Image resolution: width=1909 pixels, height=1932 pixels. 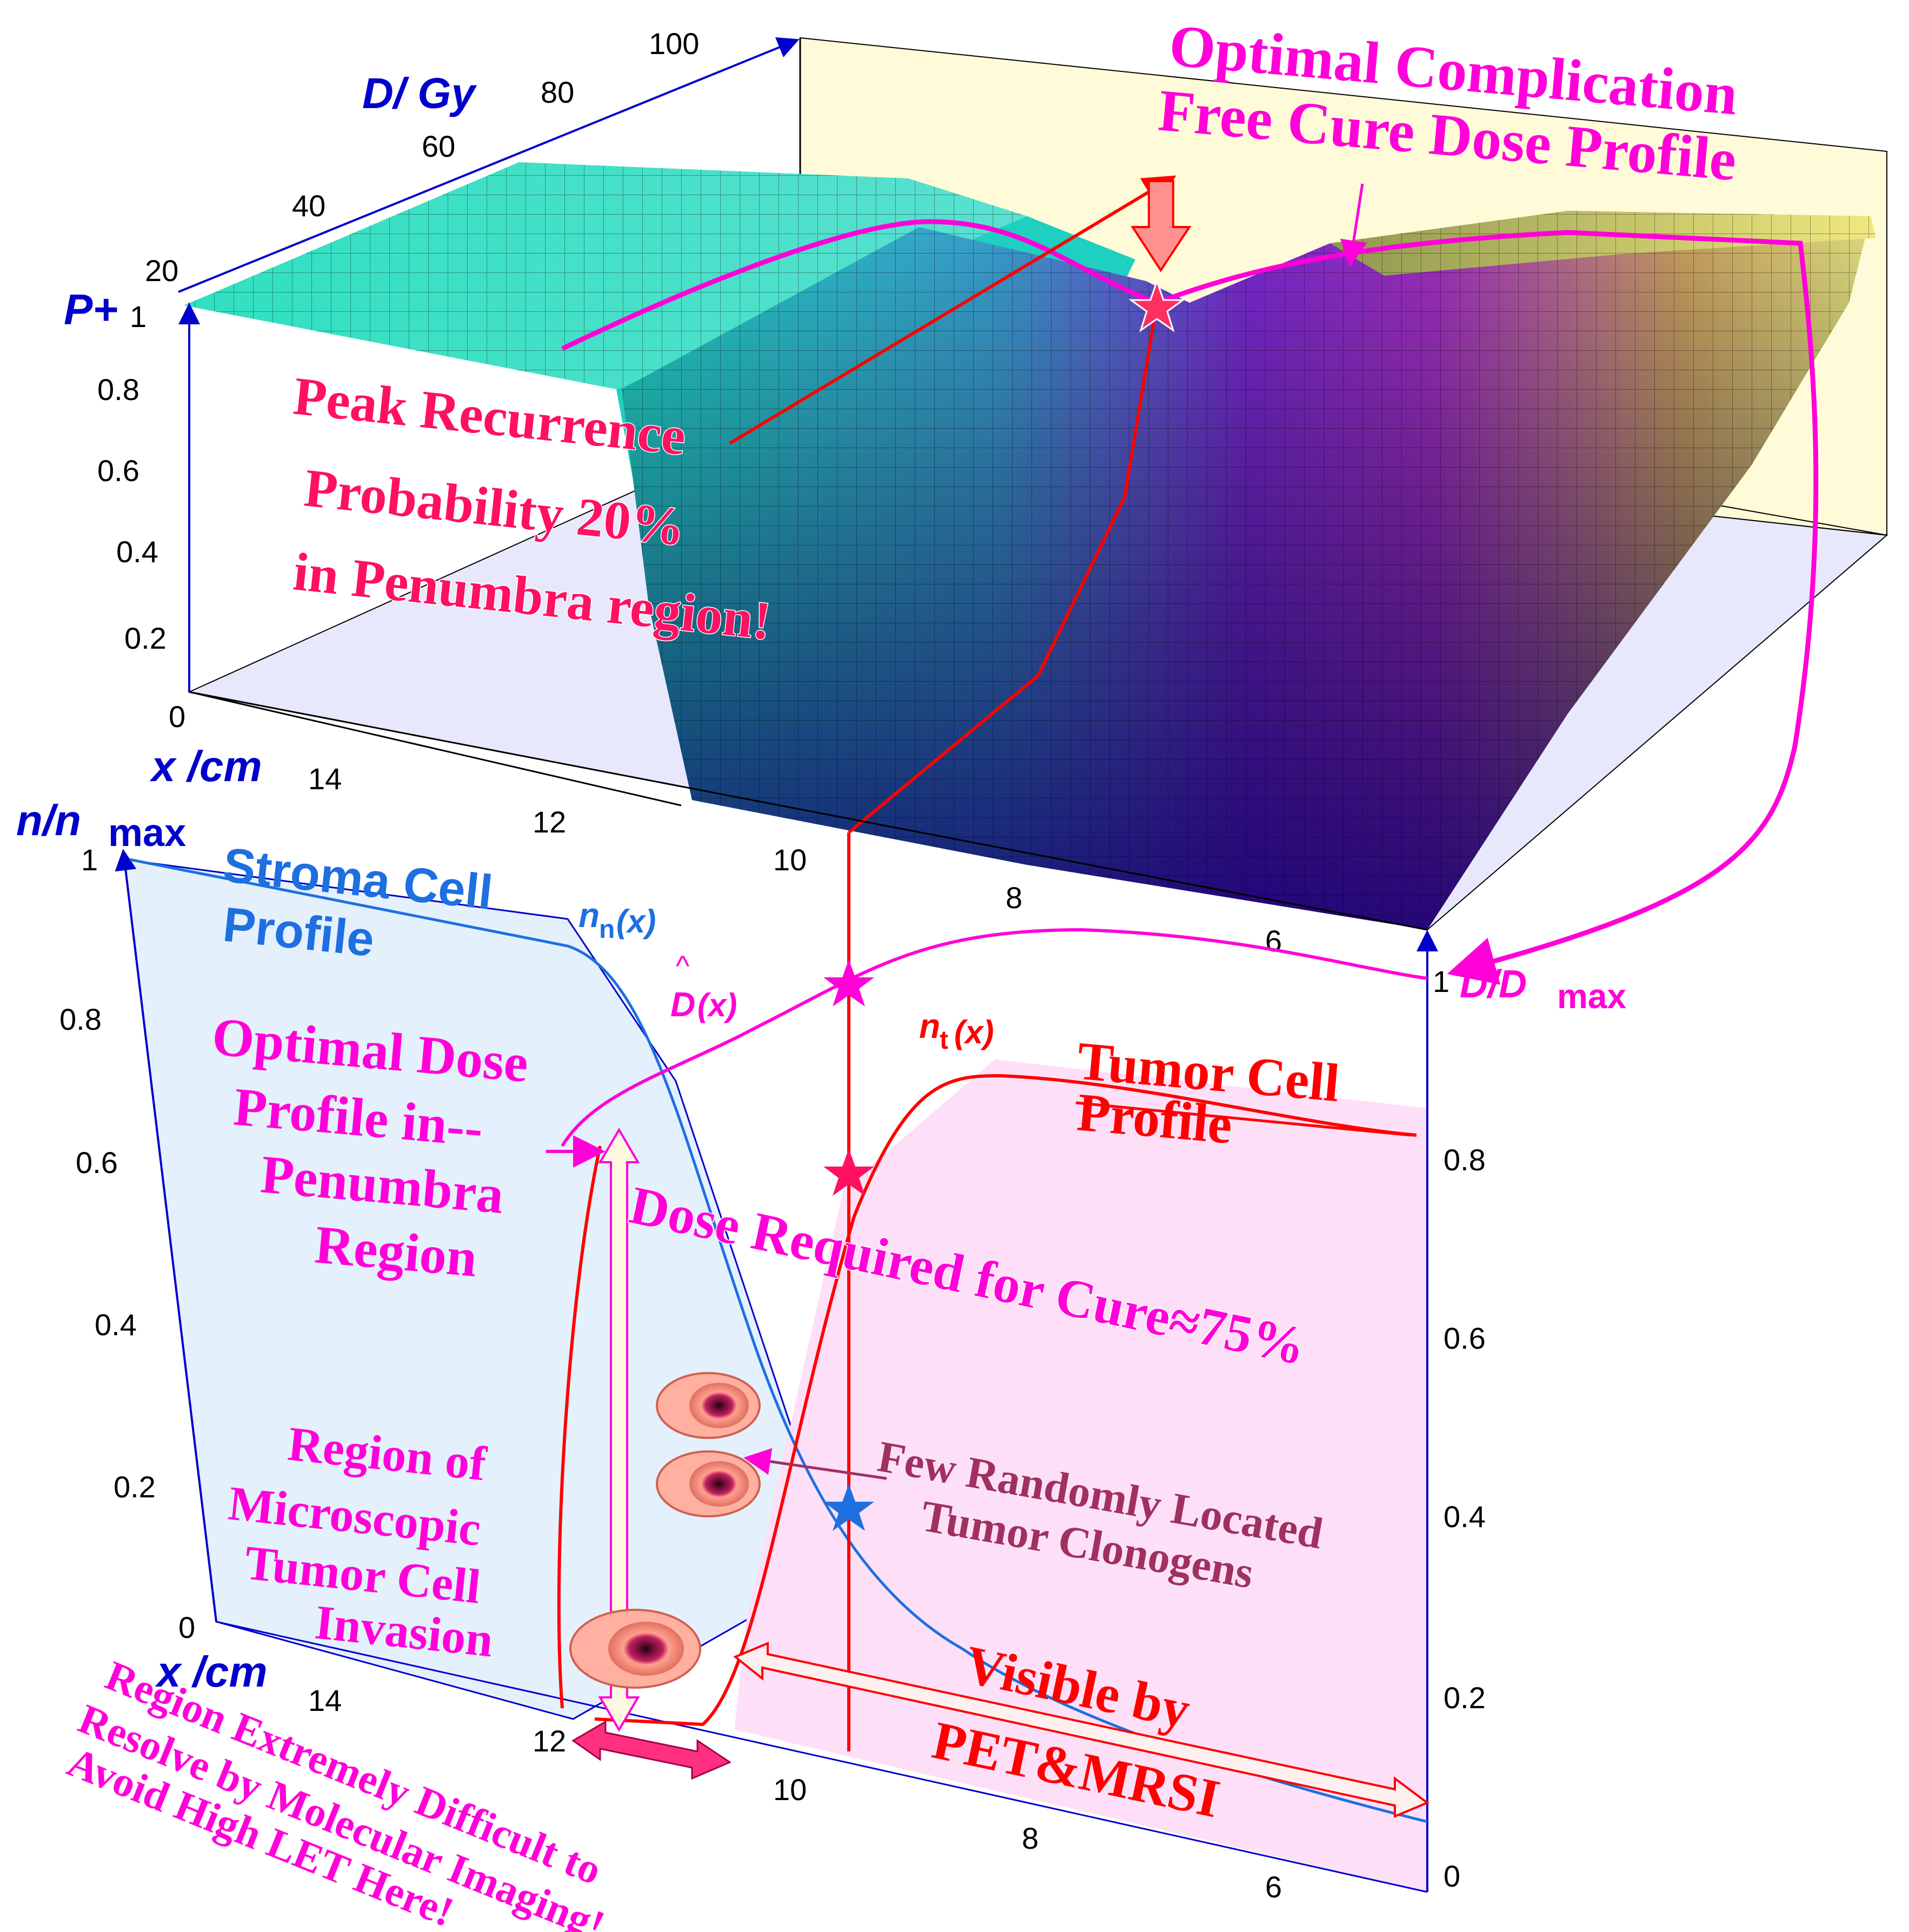 What do you see at coordinates (89, 860) in the screenshot?
I see `n-tick: 1` at bounding box center [89, 860].